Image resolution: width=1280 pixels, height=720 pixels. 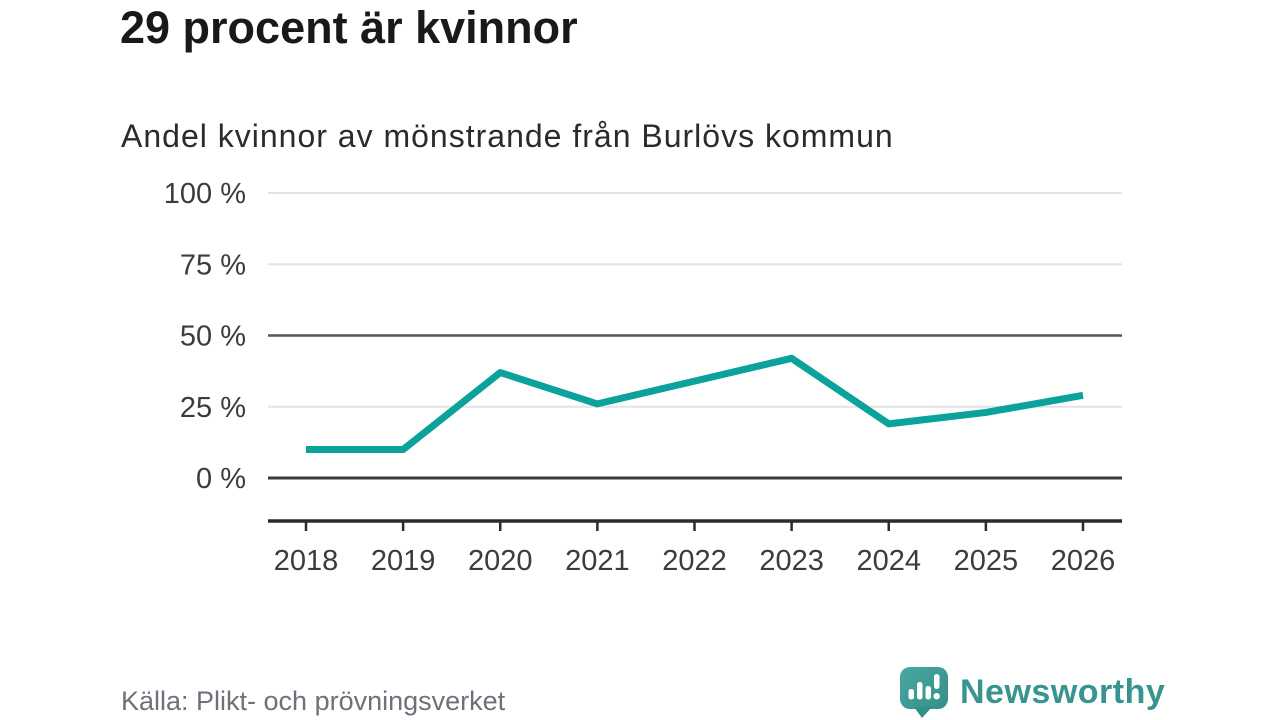 I want to click on y-axis-tick-label: 50 %, so click(x=213, y=337).